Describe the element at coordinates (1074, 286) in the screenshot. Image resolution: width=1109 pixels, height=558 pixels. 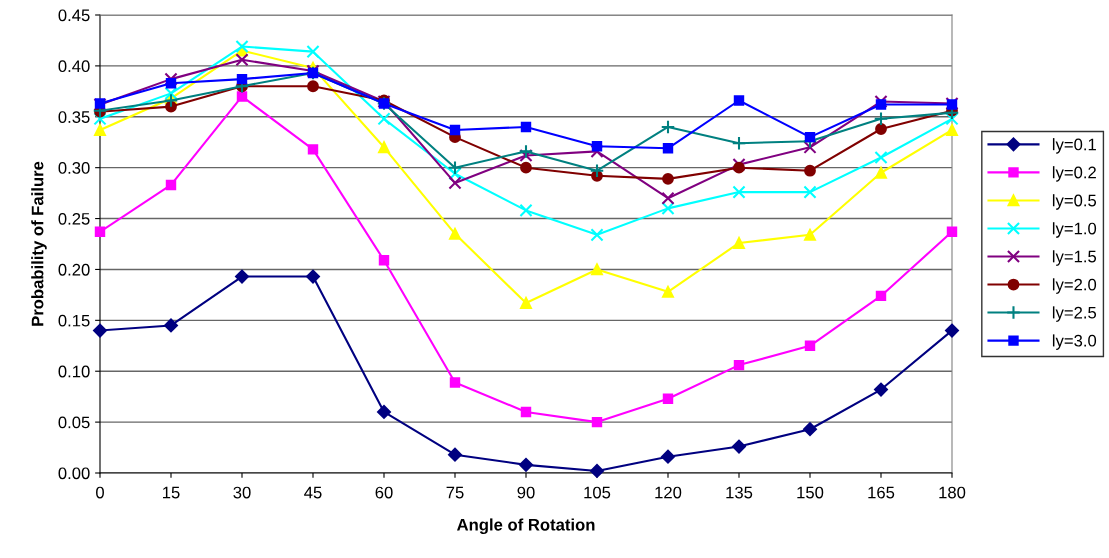
I see `legend-label: ly=2.0` at that location.